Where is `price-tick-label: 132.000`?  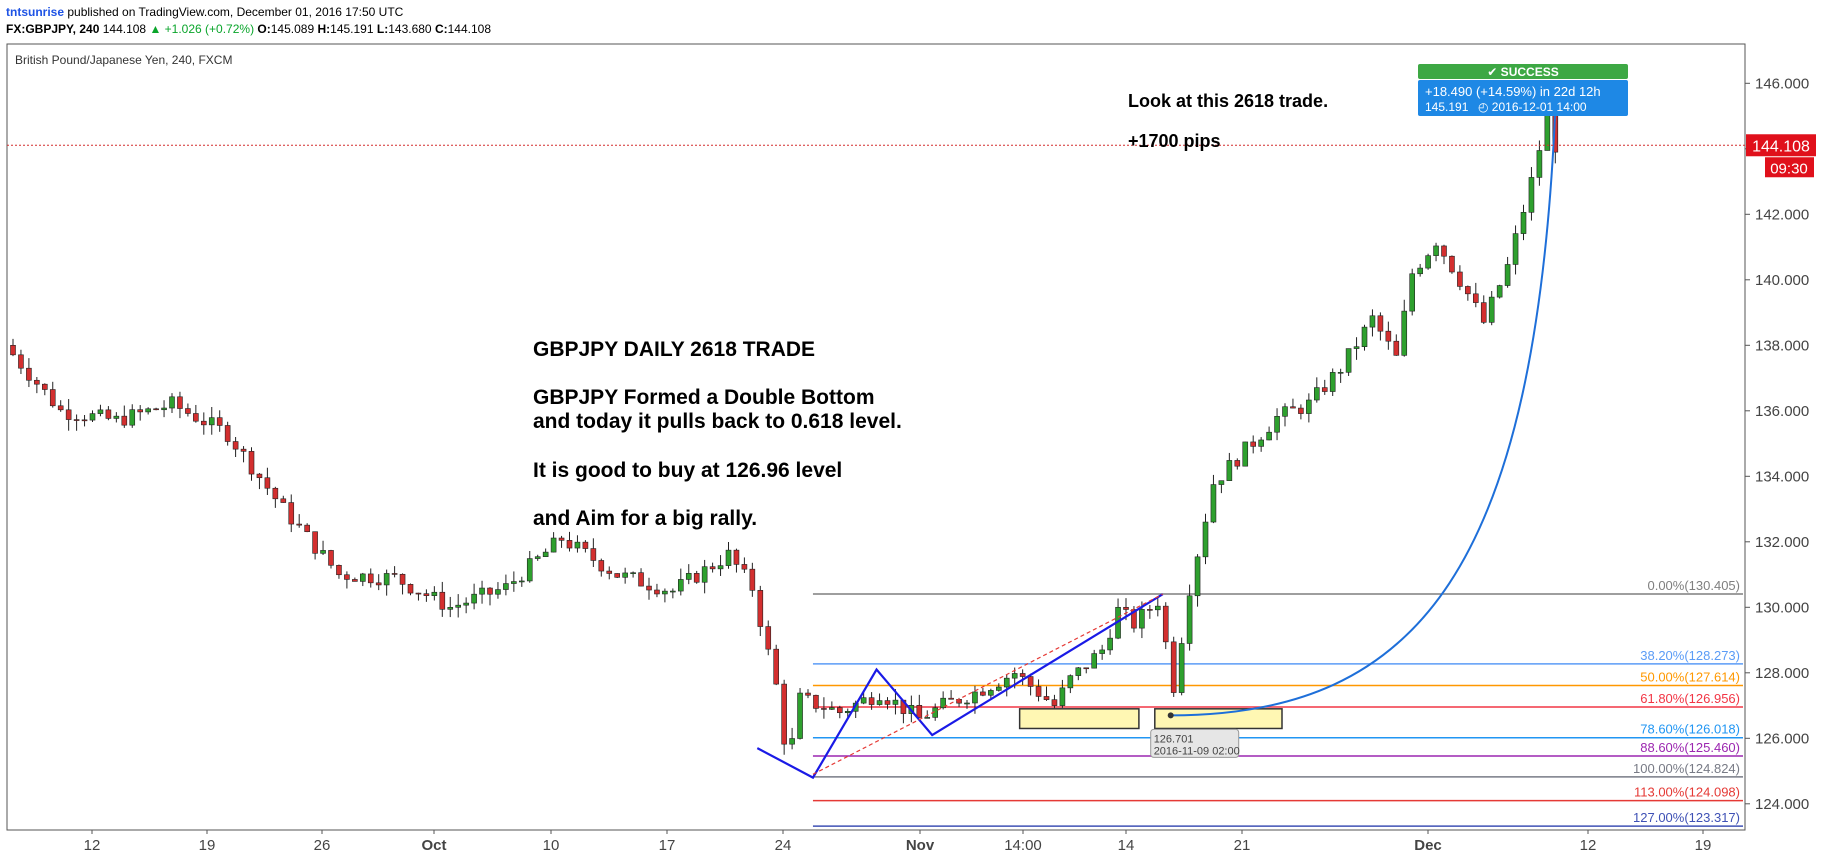 price-tick-label: 132.000 is located at coordinates (1782, 542).